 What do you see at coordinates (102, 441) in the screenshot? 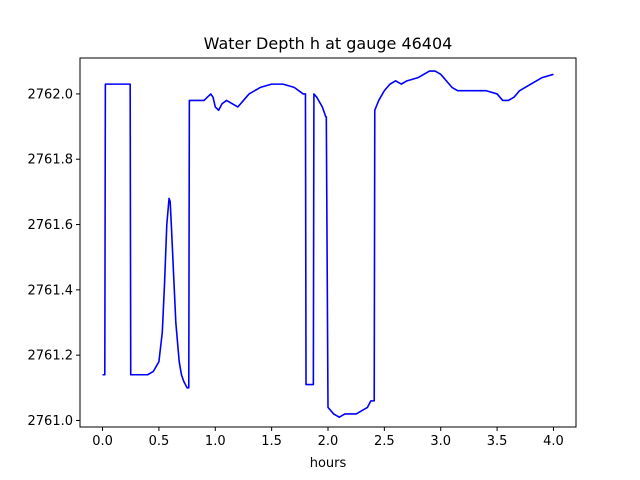
I see `x-tick-label: 0.0` at bounding box center [102, 441].